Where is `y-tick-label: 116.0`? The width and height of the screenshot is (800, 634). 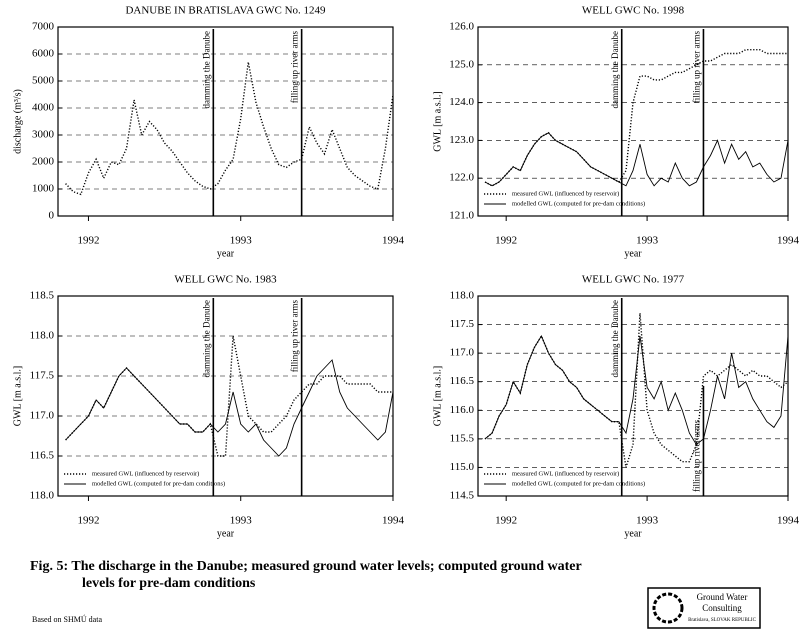
y-tick-label: 116.0 is located at coordinates (462, 410).